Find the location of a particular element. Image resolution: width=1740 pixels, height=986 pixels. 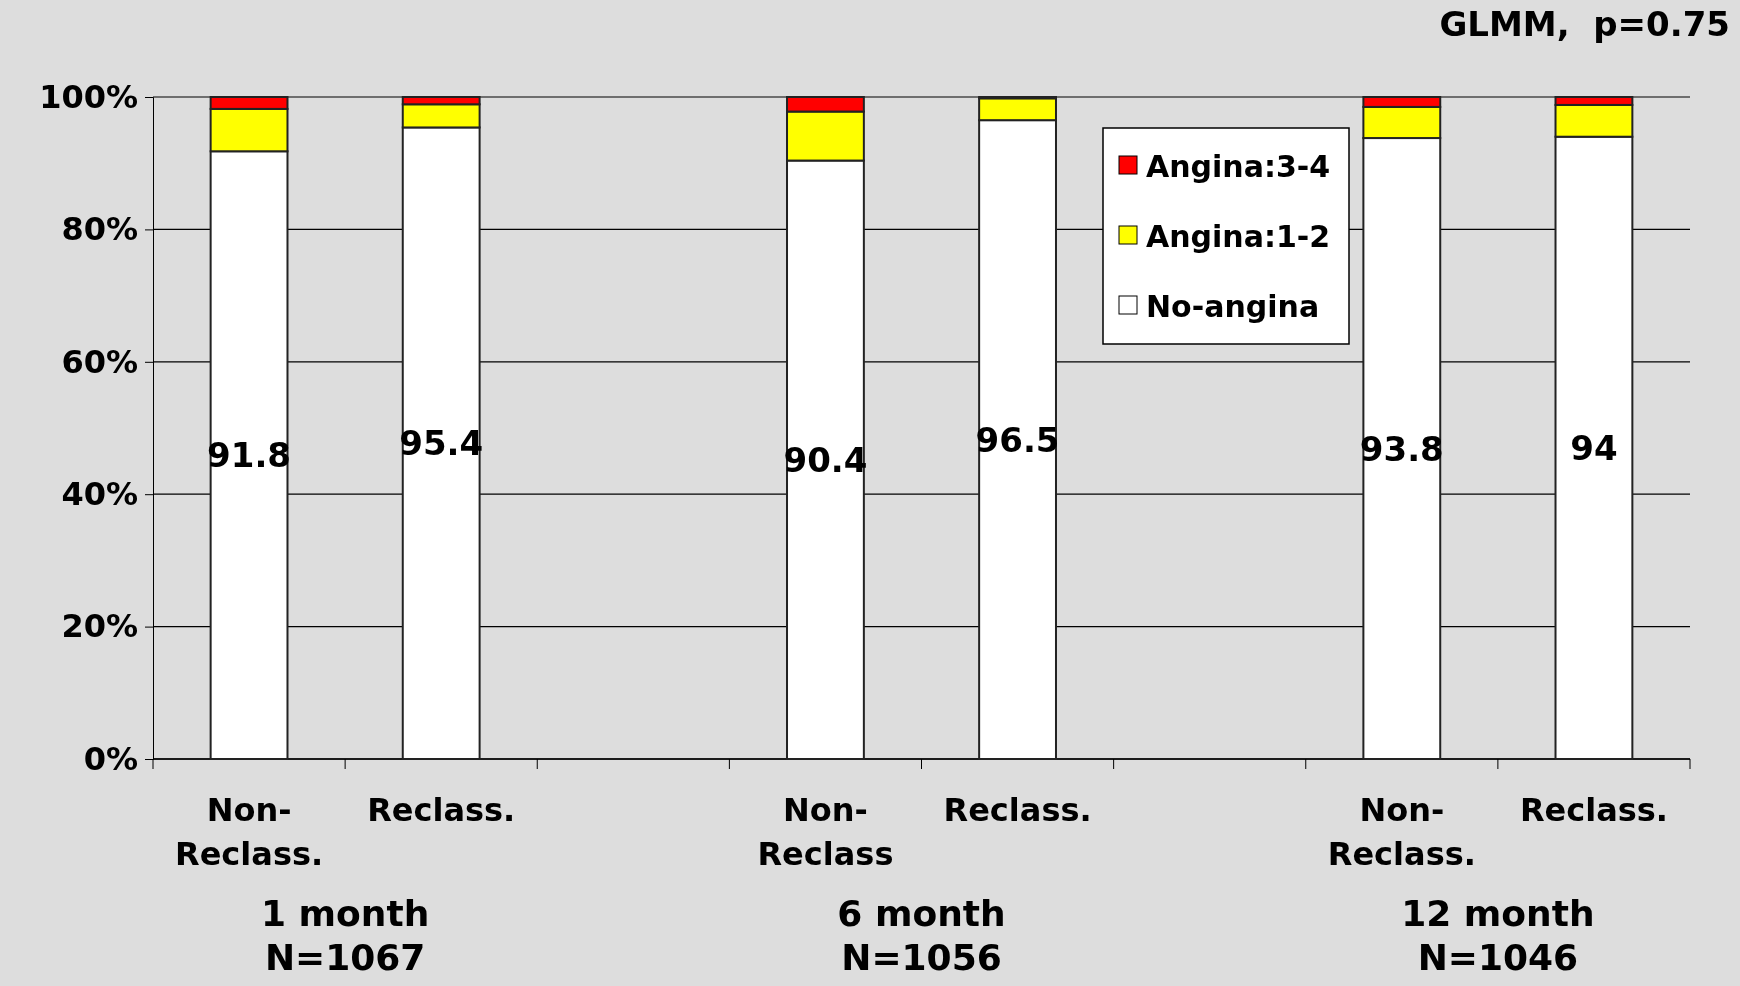

y-tick-label: 80% is located at coordinates (99, 229).